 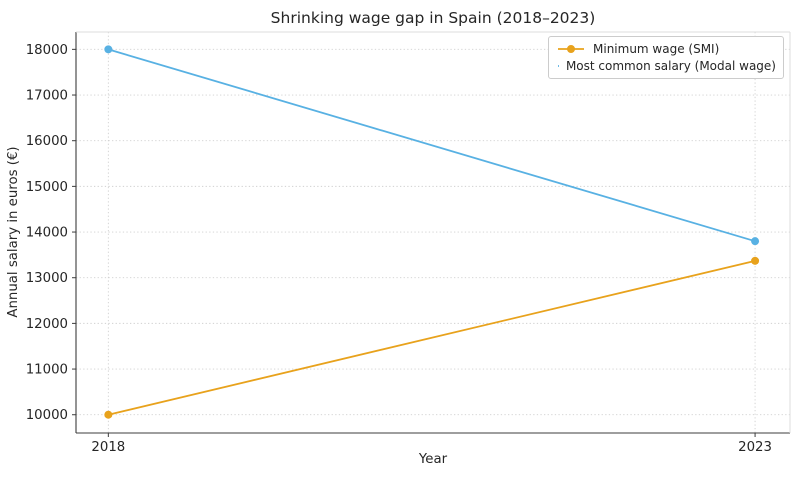 What do you see at coordinates (47, 233) in the screenshot?
I see `y-tick-label: 14000` at bounding box center [47, 233].